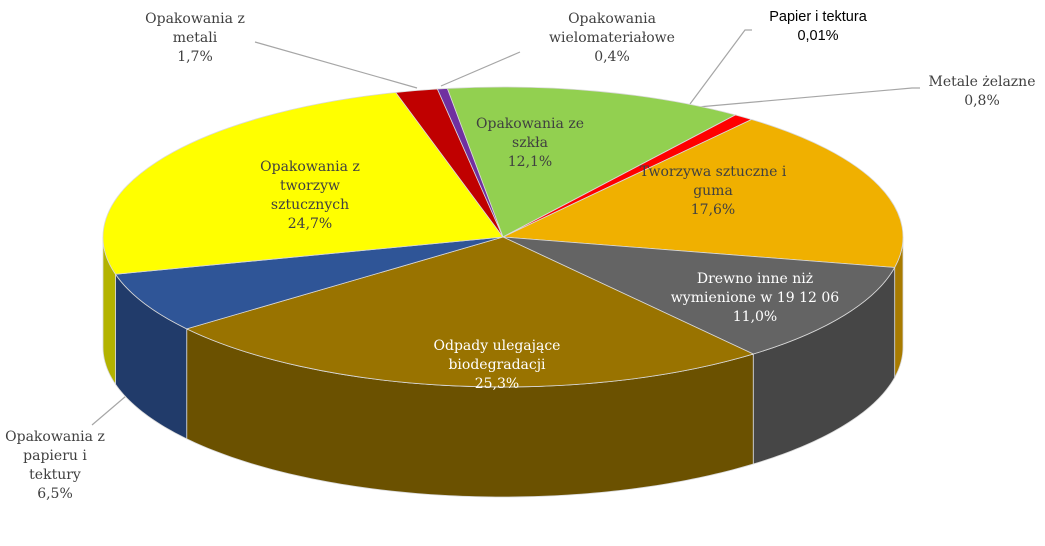 The image size is (1045, 546). I want to click on data-label: Opakowania ze szkła 12,1%, so click(530, 143).